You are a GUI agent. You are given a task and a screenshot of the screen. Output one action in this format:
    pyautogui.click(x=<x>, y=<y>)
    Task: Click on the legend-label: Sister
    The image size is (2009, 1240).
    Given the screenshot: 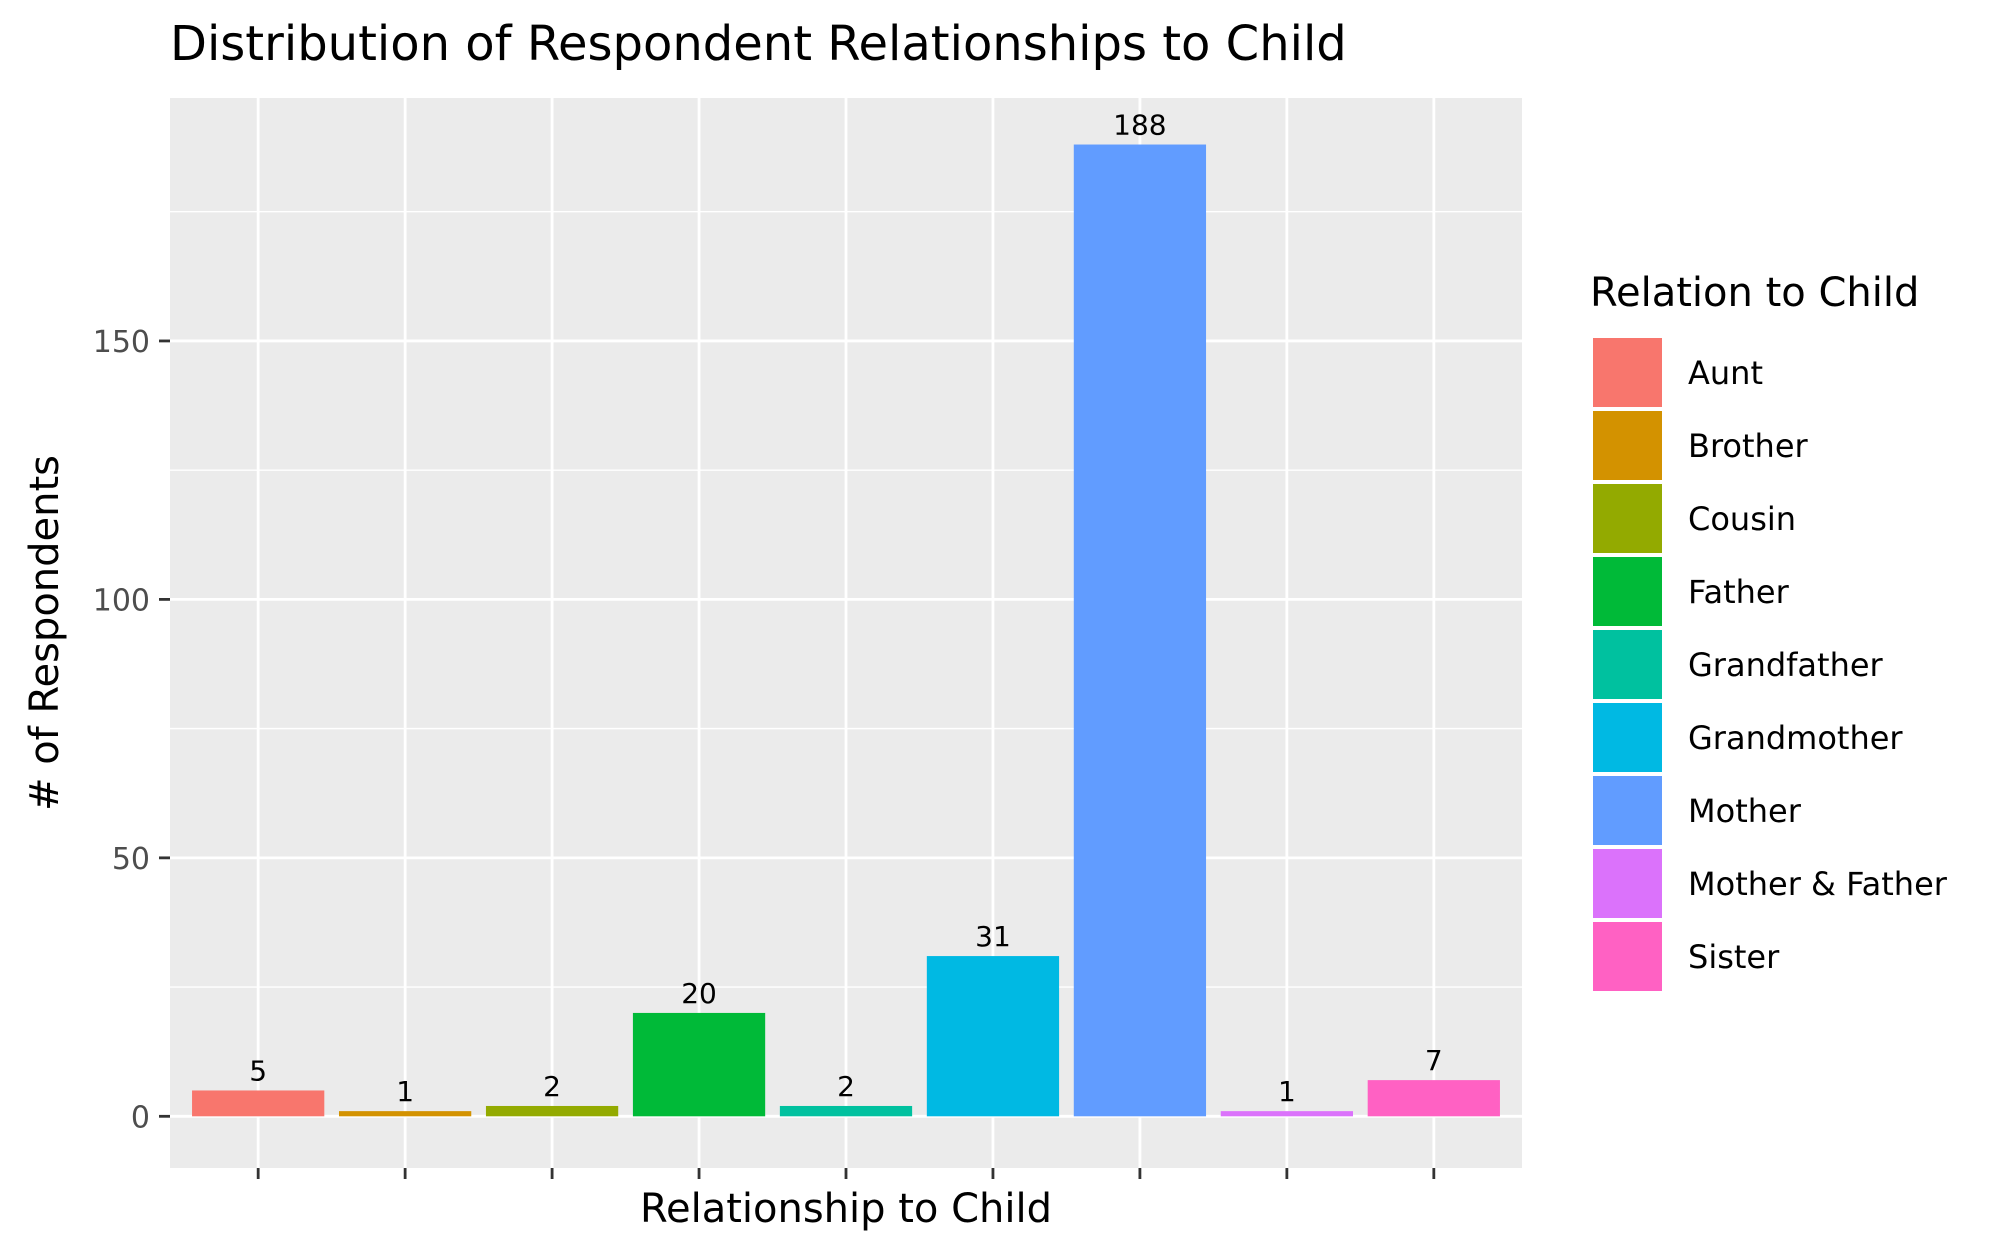 What is the action you would take?
    pyautogui.click(x=1734, y=957)
    